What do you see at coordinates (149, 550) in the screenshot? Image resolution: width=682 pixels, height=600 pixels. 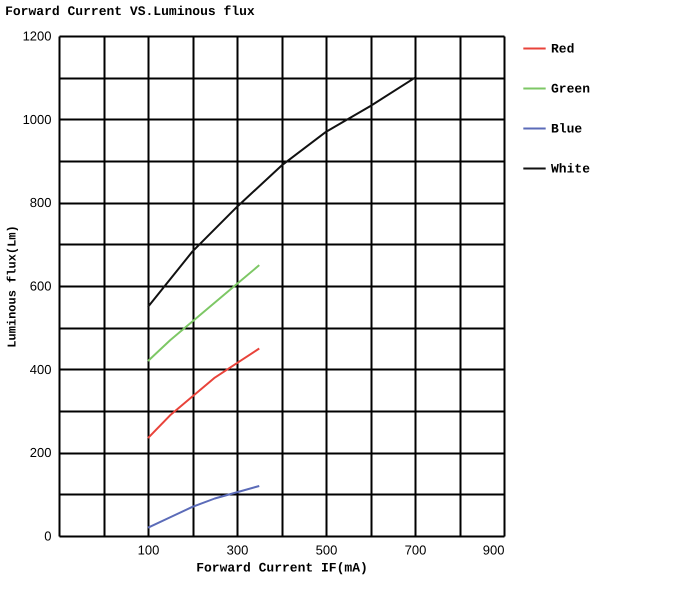 I see `x-tick-label: 100` at bounding box center [149, 550].